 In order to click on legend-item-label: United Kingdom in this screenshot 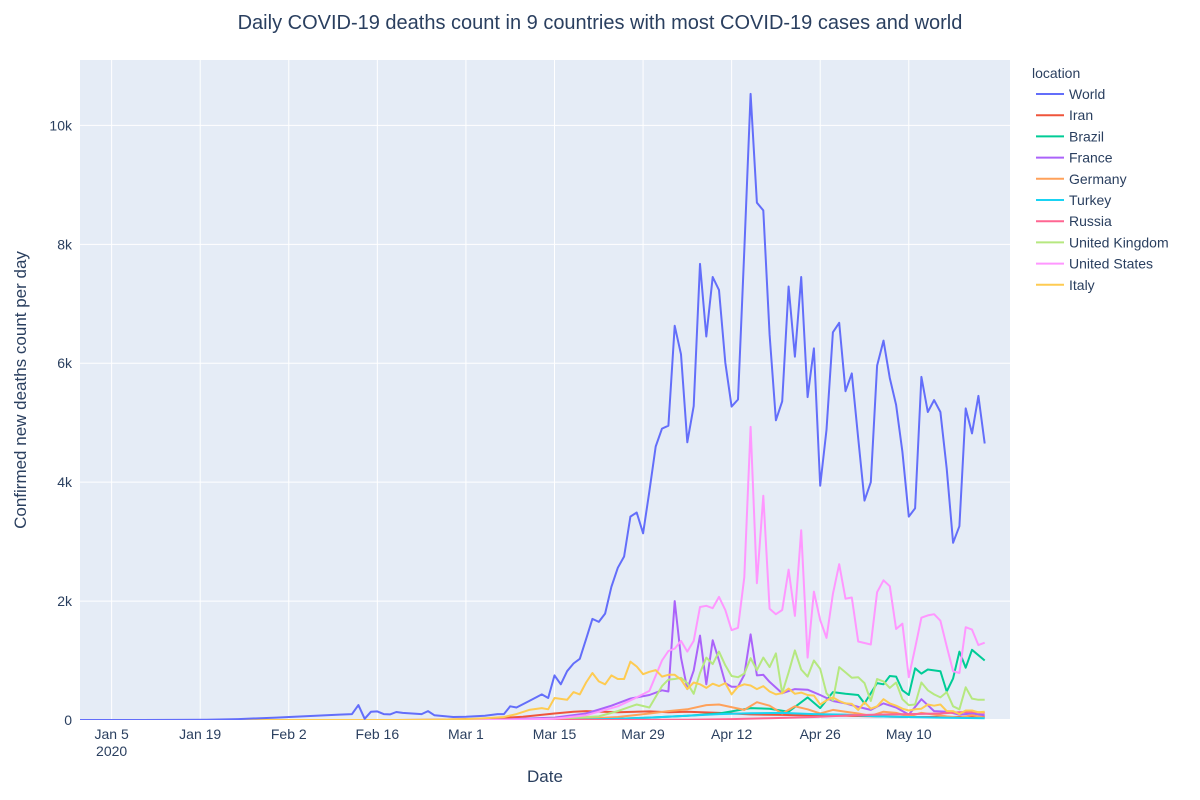, I will do `click(1119, 242)`.